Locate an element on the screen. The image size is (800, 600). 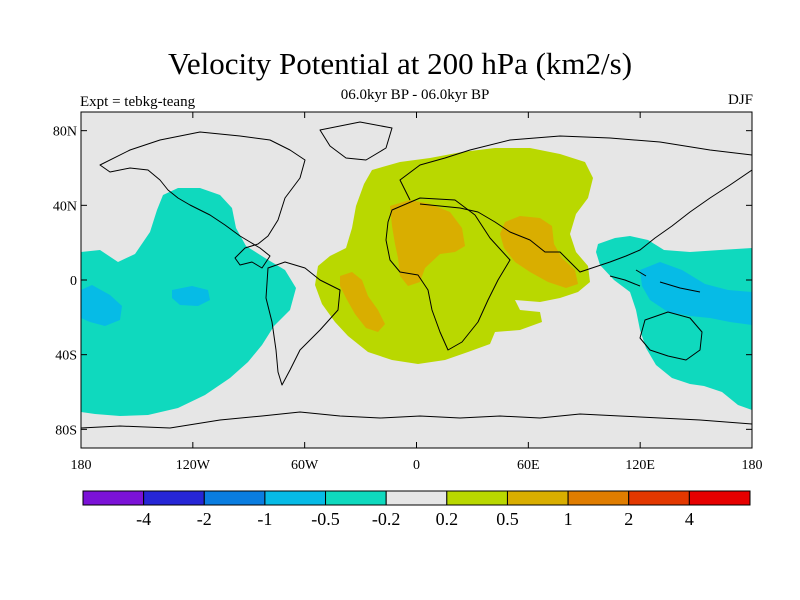
colorbar-label: -4 is located at coordinates (143, 519).